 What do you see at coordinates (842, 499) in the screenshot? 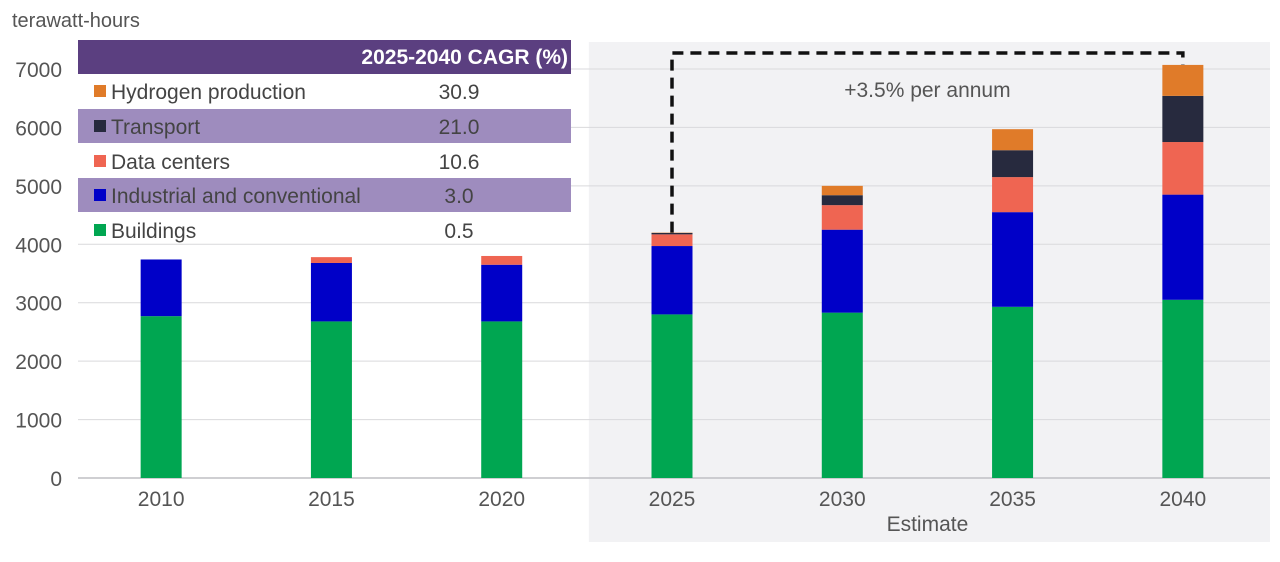
I see `x-tick-label: 2030` at bounding box center [842, 499].